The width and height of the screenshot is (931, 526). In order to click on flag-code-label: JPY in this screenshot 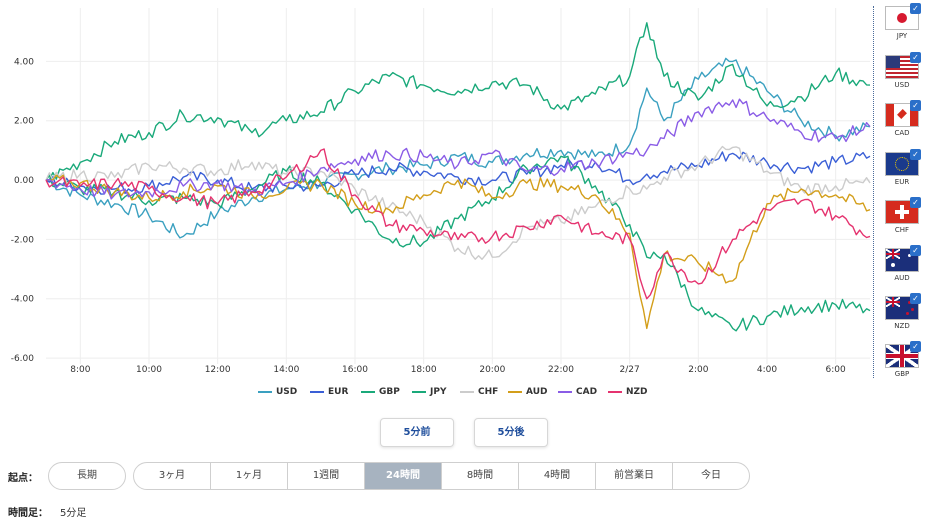, I will do `click(902, 36)`.